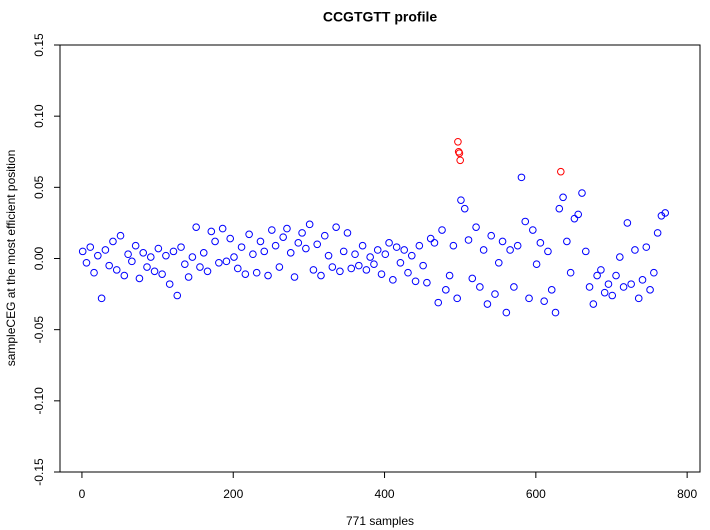 This screenshot has width=710, height=530. What do you see at coordinates (39, 472) in the screenshot?
I see `y-tick-label: -0.15` at bounding box center [39, 472].